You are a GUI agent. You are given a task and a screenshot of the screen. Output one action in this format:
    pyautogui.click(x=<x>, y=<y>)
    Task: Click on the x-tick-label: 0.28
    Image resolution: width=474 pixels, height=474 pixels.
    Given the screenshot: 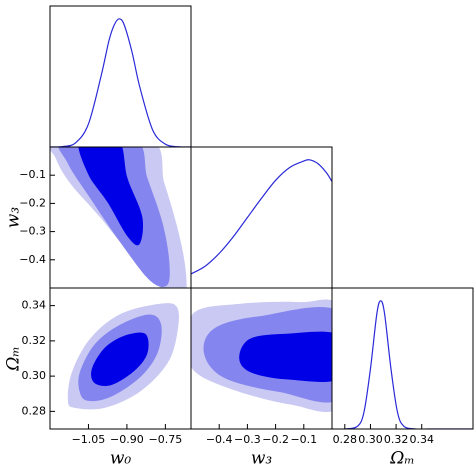 What is the action you would take?
    pyautogui.click(x=345, y=439)
    